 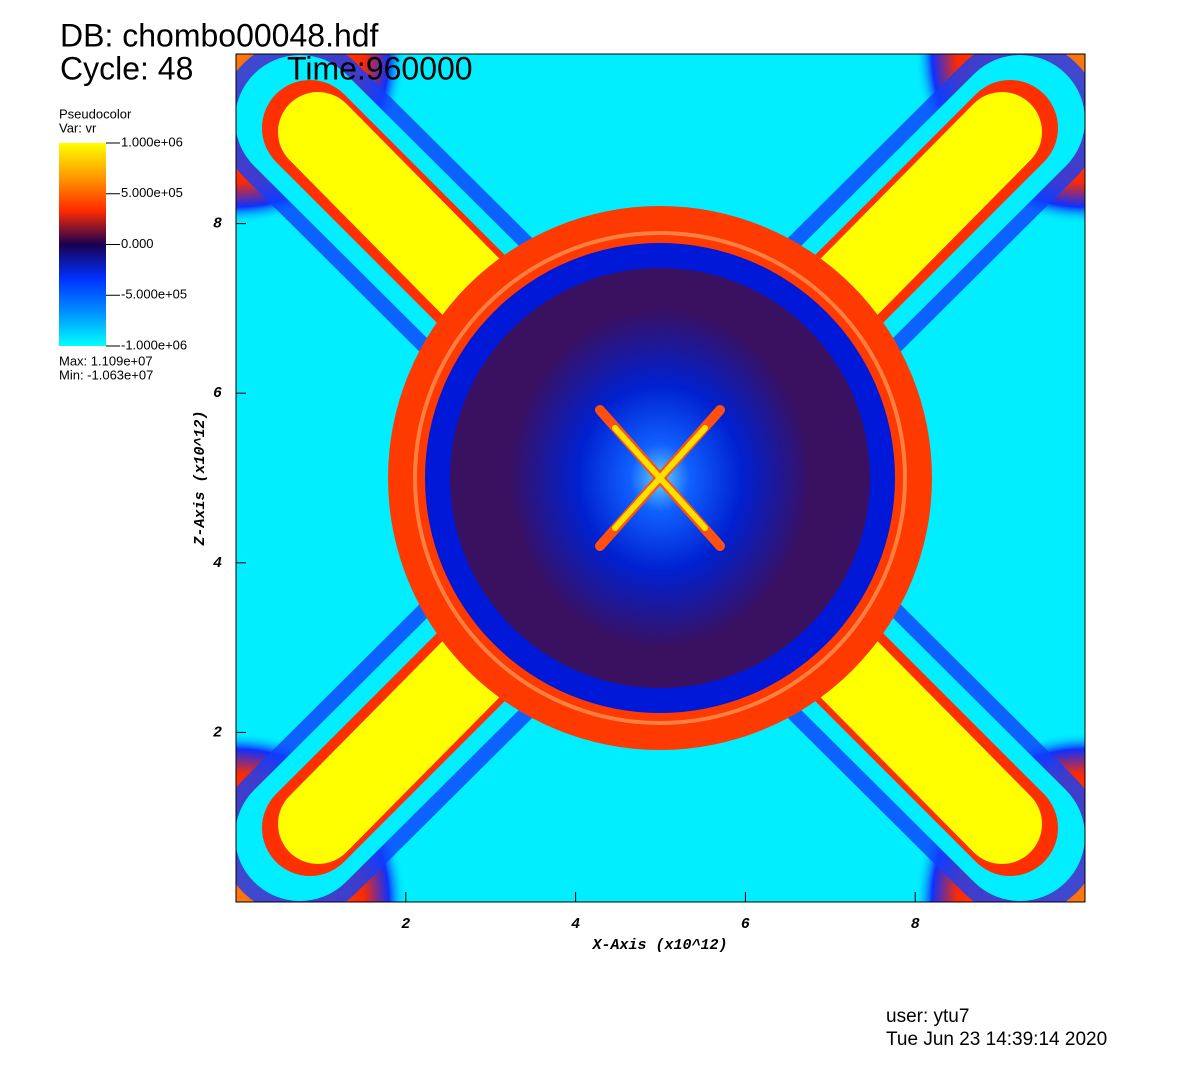 What do you see at coordinates (915, 924) in the screenshot?
I see `x-tick-label: 8` at bounding box center [915, 924].